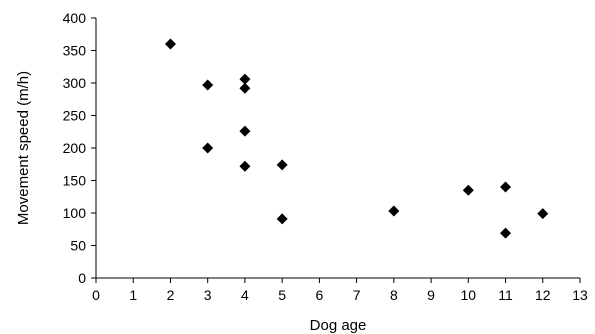 The width and height of the screenshot is (595, 334). What do you see at coordinates (75, 51) in the screenshot?
I see `y-tick-label: 350` at bounding box center [75, 51].